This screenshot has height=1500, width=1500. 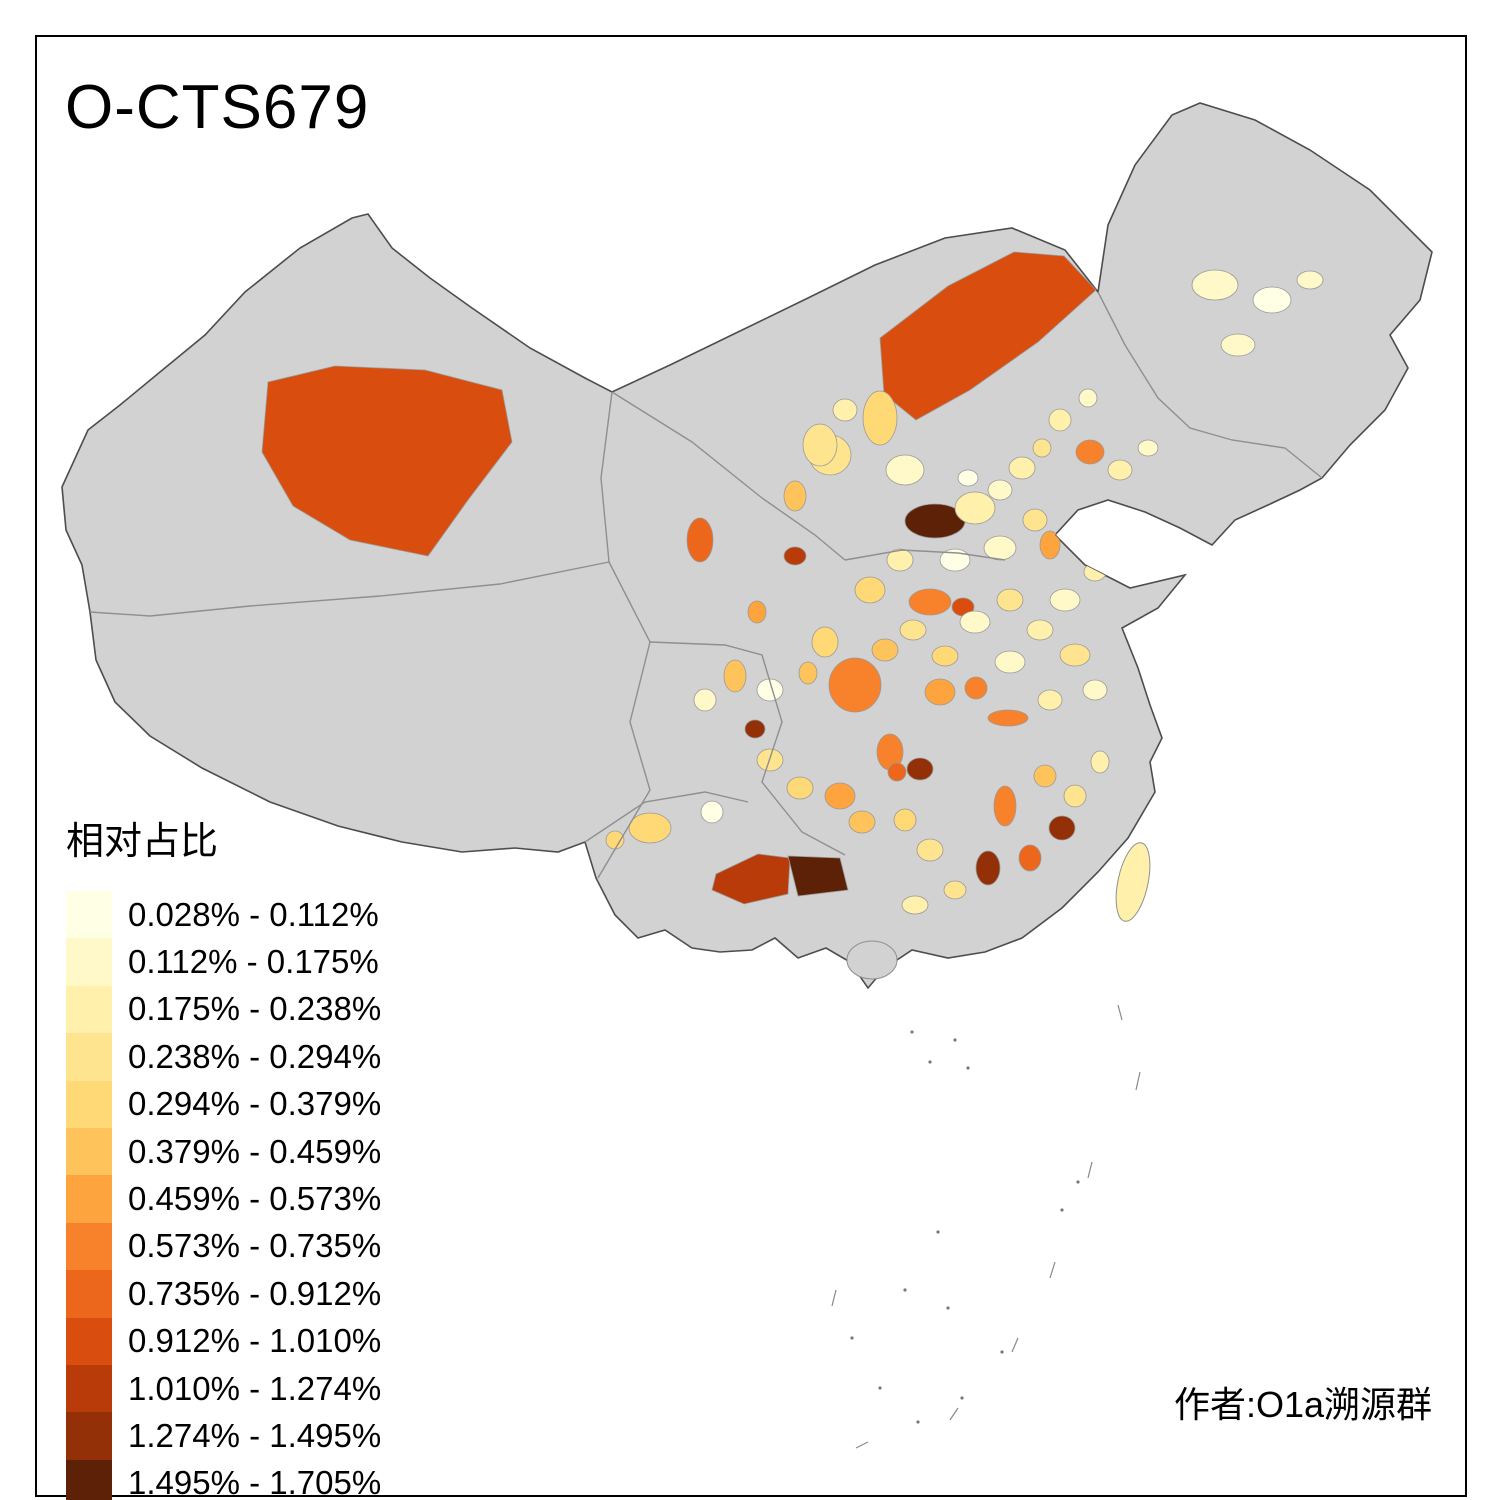 I want to click on legend-row: 0.459% - 0.573%, so click(x=224, y=1199).